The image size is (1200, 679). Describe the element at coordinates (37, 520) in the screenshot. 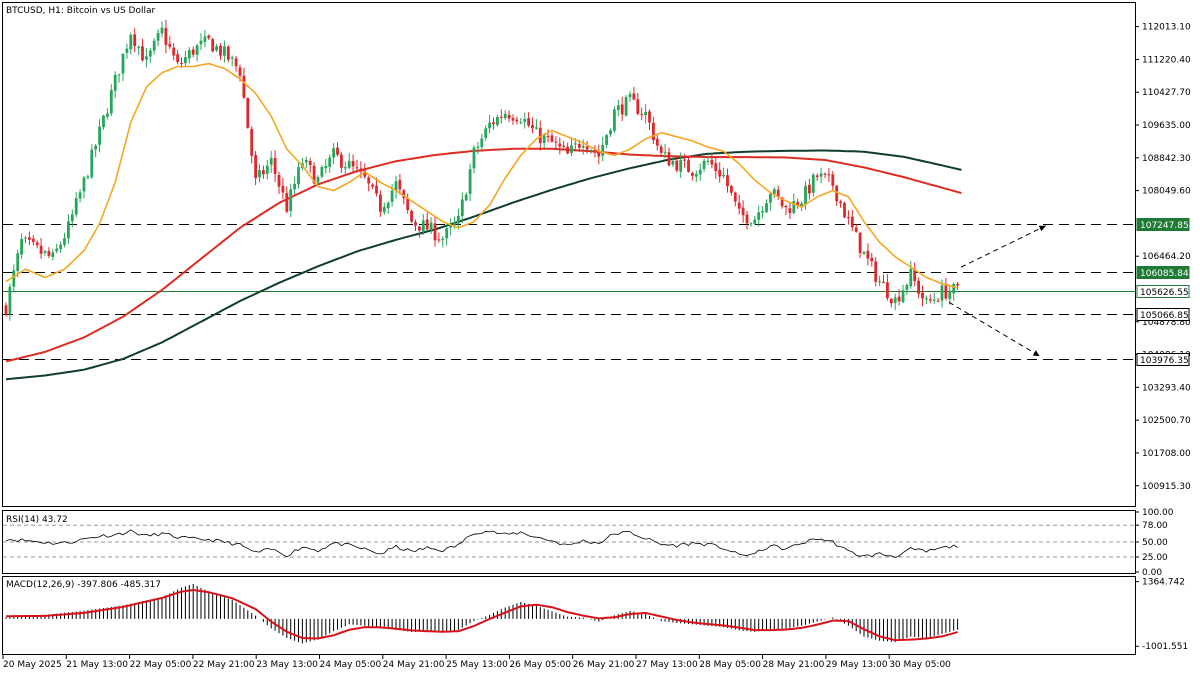

I see `rsi-label: RSI(14) 43.72` at that location.